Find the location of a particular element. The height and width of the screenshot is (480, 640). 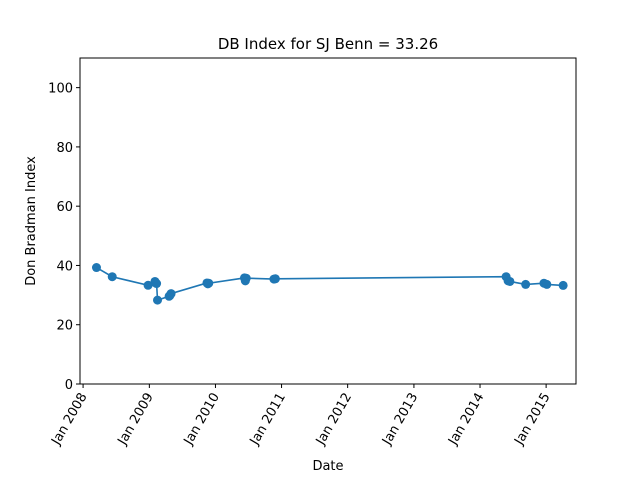

y-axis-label: Don Bradman Index is located at coordinates (31, 221).